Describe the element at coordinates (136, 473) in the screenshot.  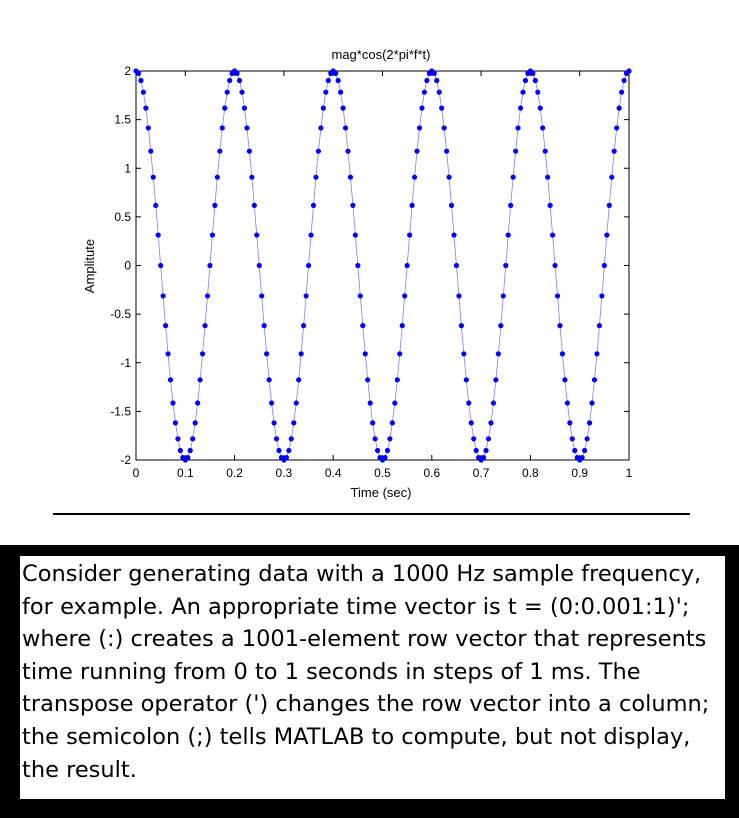
I see `x-tick-label: 0` at that location.